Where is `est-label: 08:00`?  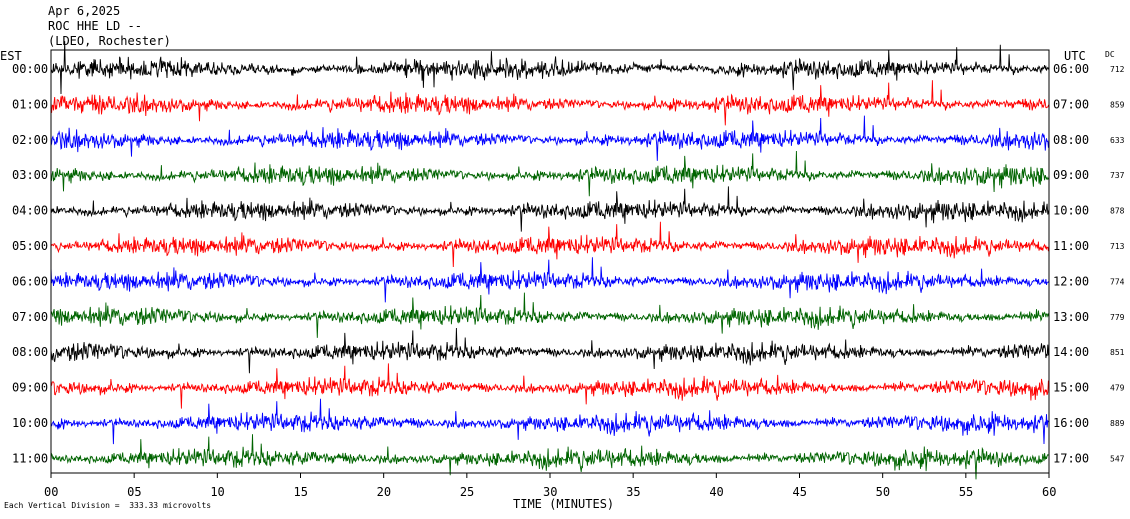 est-label: 08:00 is located at coordinates (30, 352).